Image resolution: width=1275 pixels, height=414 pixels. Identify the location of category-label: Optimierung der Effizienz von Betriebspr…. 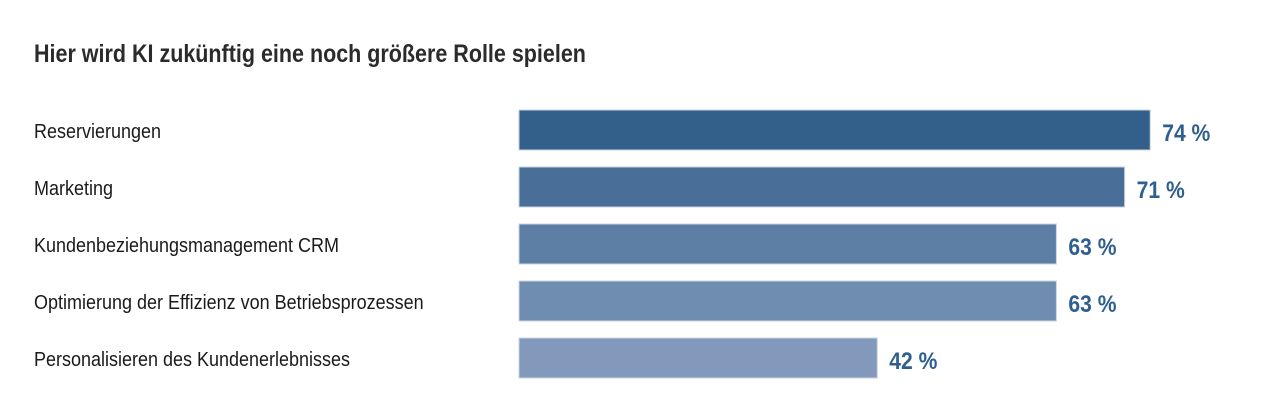
(229, 303).